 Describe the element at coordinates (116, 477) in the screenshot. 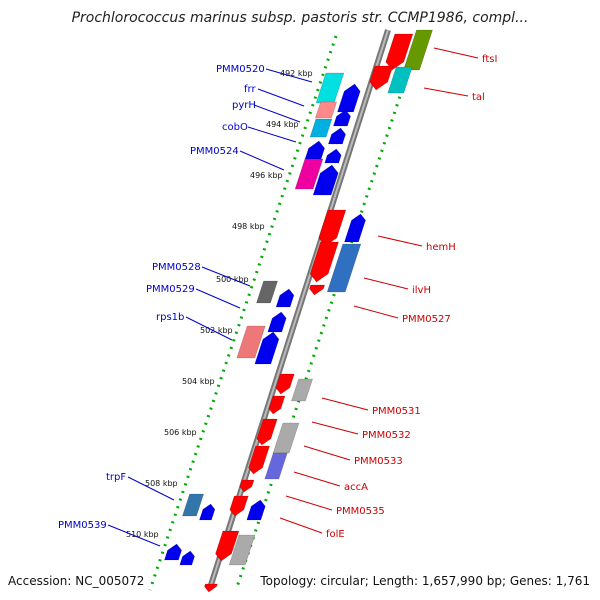

I see `gene-label-left: trpF` at that location.